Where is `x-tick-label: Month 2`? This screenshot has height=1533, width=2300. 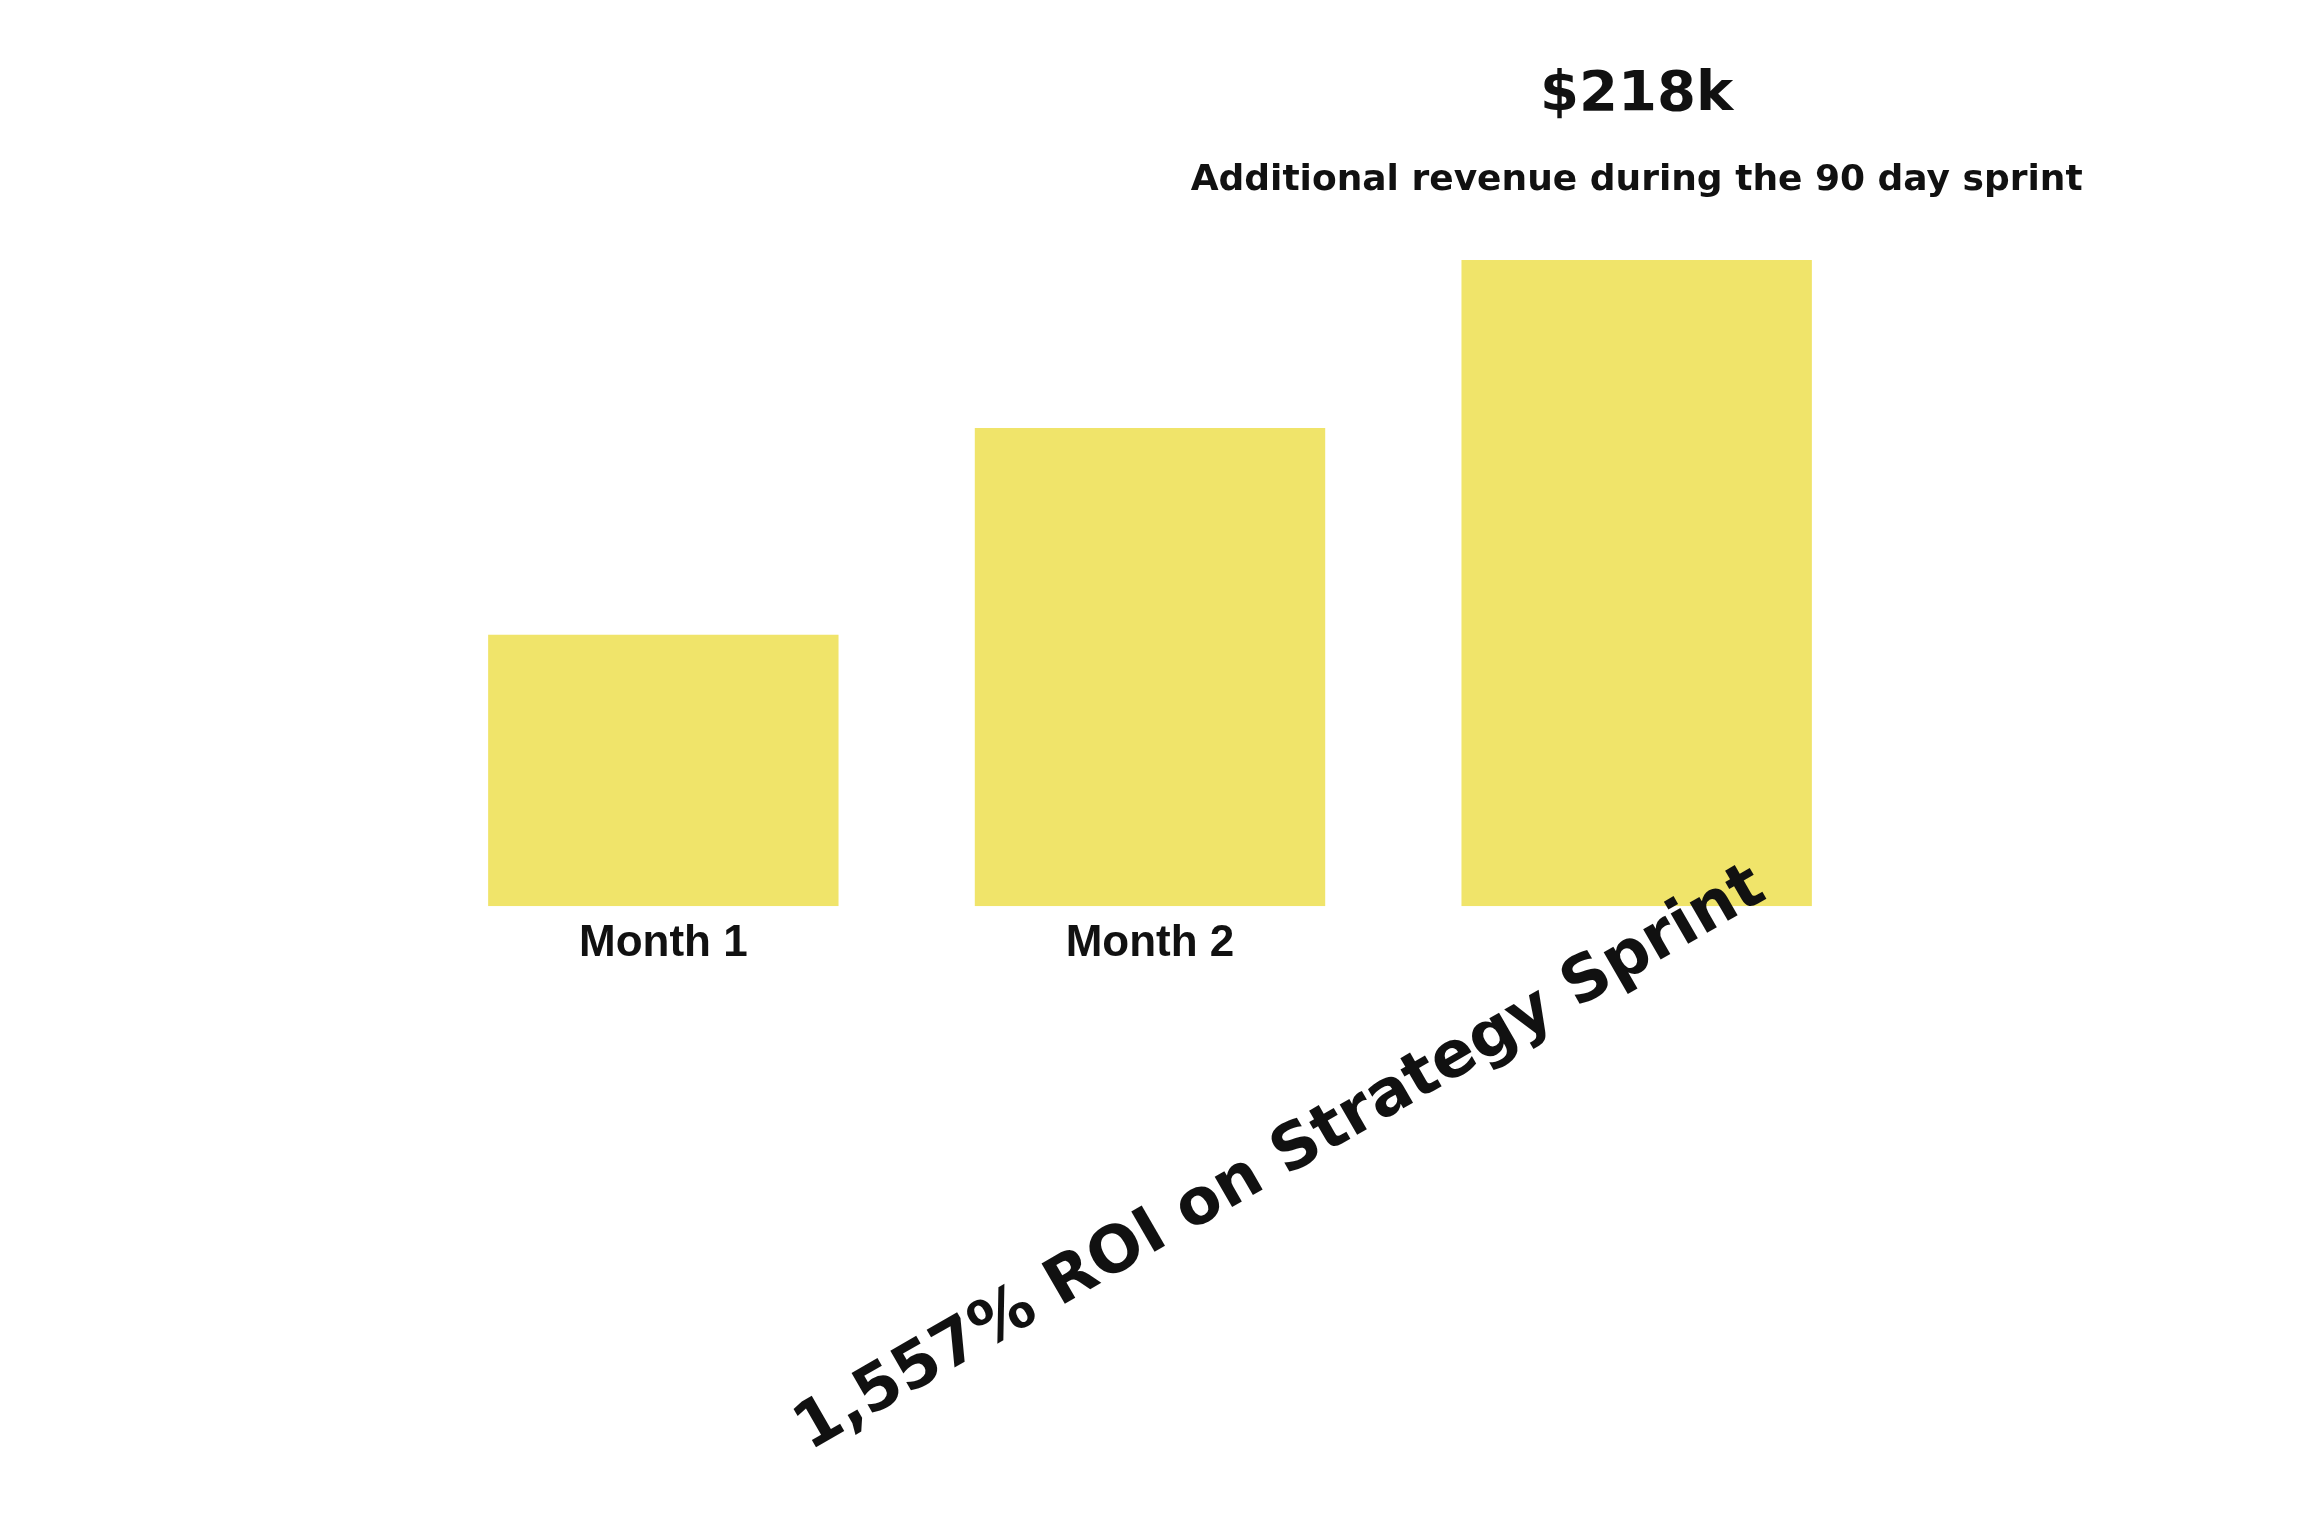 x-tick-label: Month 2 is located at coordinates (1150, 940).